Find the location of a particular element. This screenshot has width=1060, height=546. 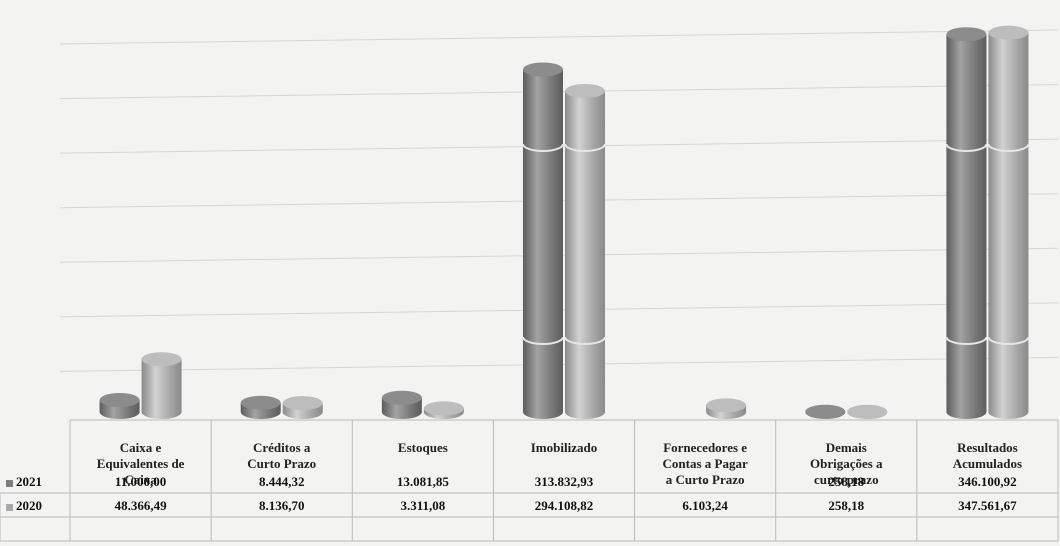

category-label-line: Estoques is located at coordinates (422, 447).